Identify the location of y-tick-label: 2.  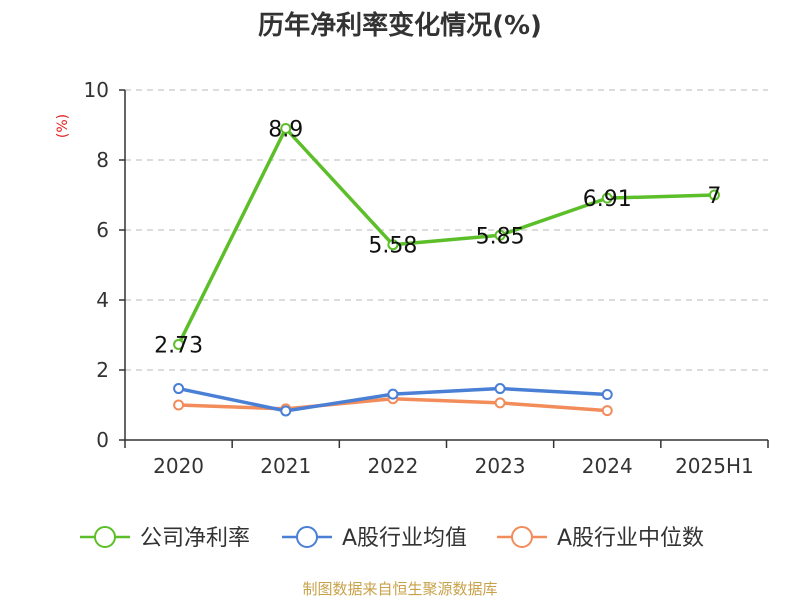
(102, 370).